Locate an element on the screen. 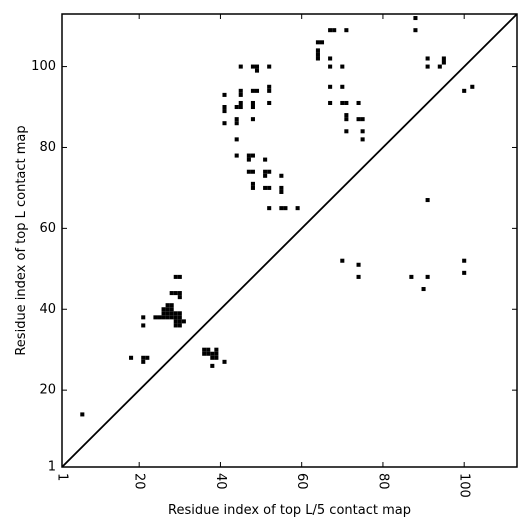 The width and height of the screenshot is (531, 531). x-tick-label: 60 is located at coordinates (301, 481).